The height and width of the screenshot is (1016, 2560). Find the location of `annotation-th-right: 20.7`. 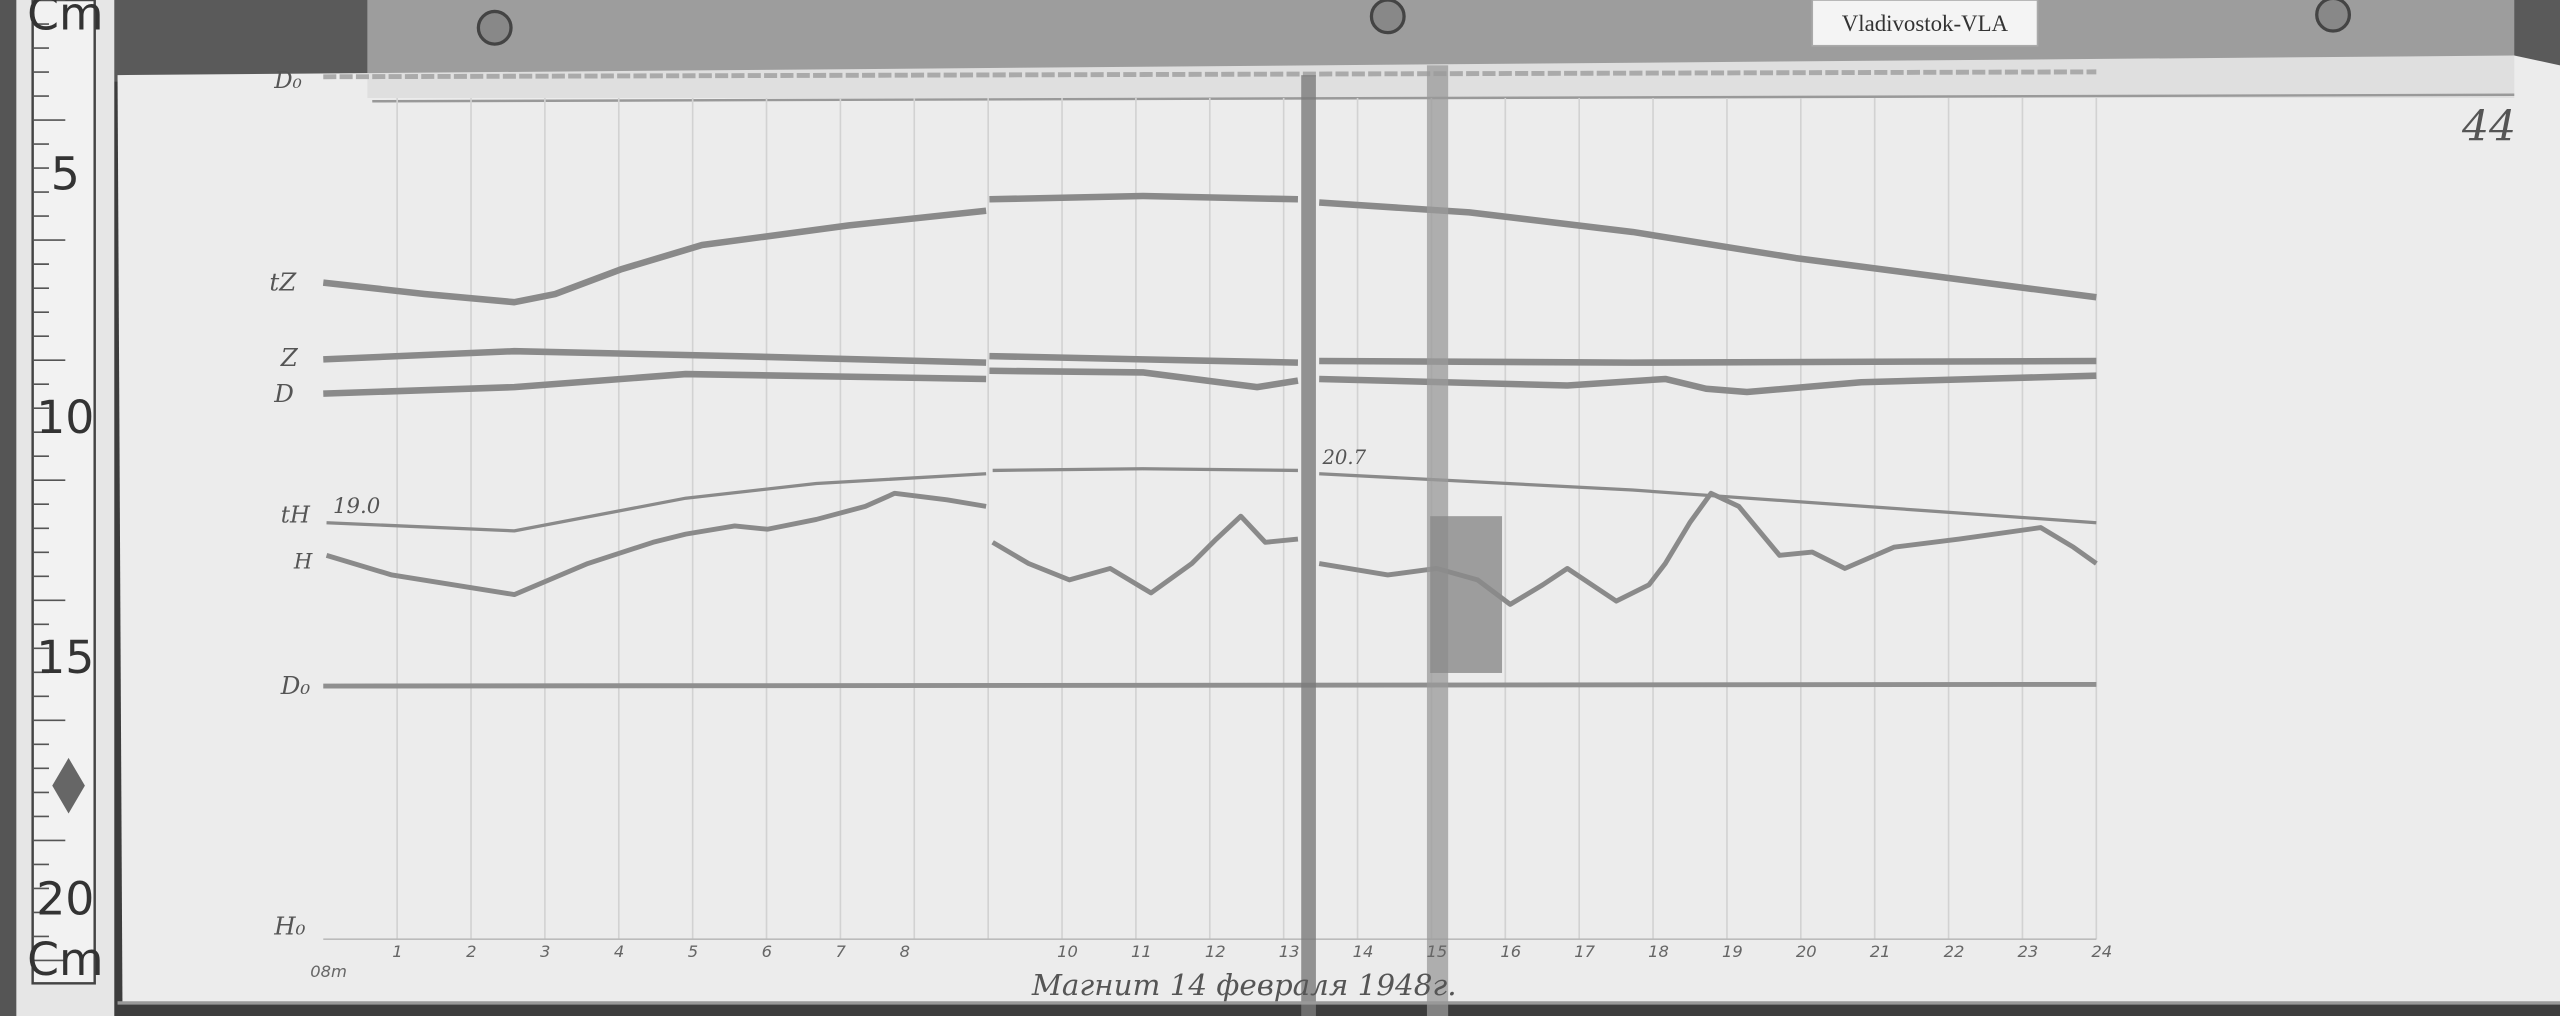

annotation-th-right: 20.7 is located at coordinates (1343, 457).